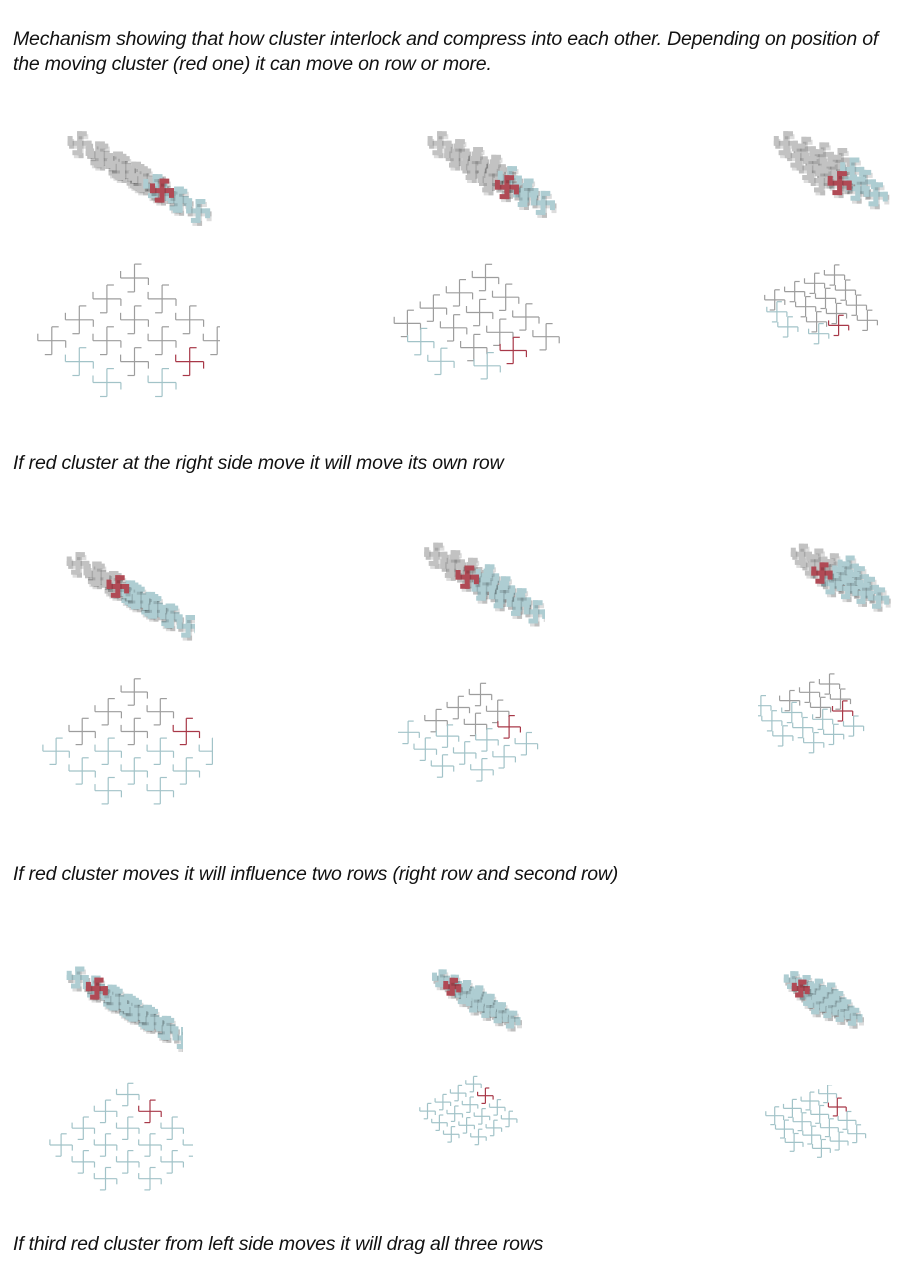  I want to click on row3-moving-outline, so click(470, 1125).